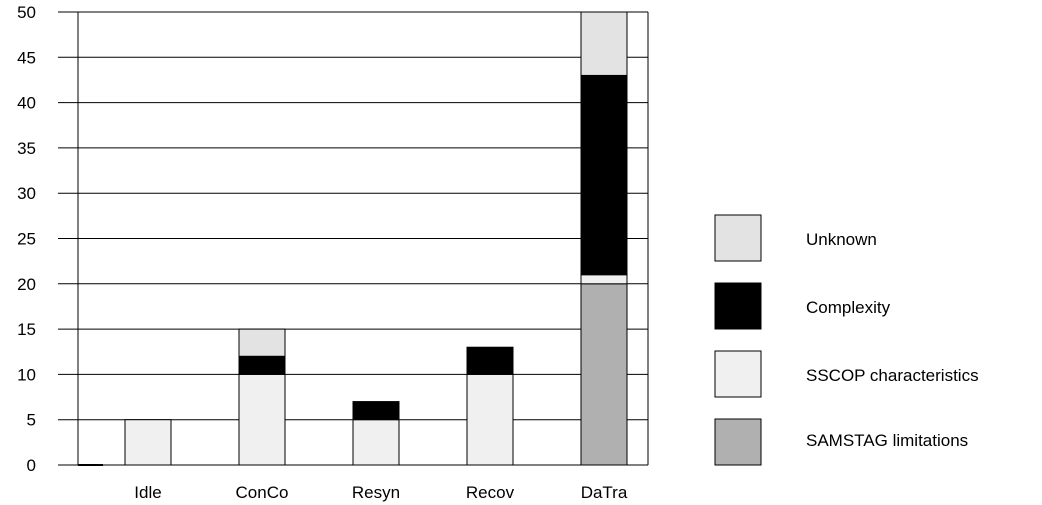 The width and height of the screenshot is (1042, 505). What do you see at coordinates (887, 440) in the screenshot?
I see `legend-label: SAMSTAG limitations` at bounding box center [887, 440].